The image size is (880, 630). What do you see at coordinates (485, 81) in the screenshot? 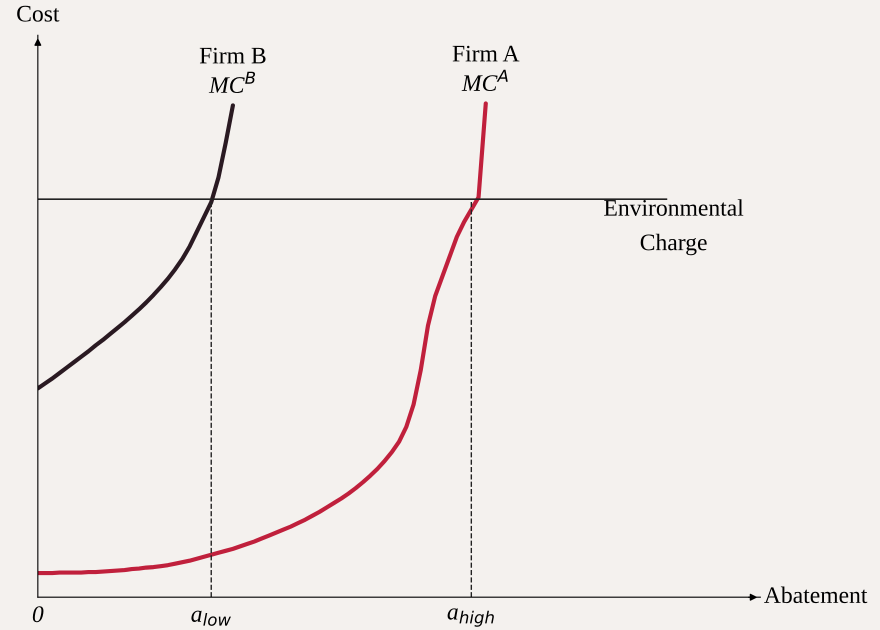
I see `series-label: MC$^{A}$` at bounding box center [485, 81].